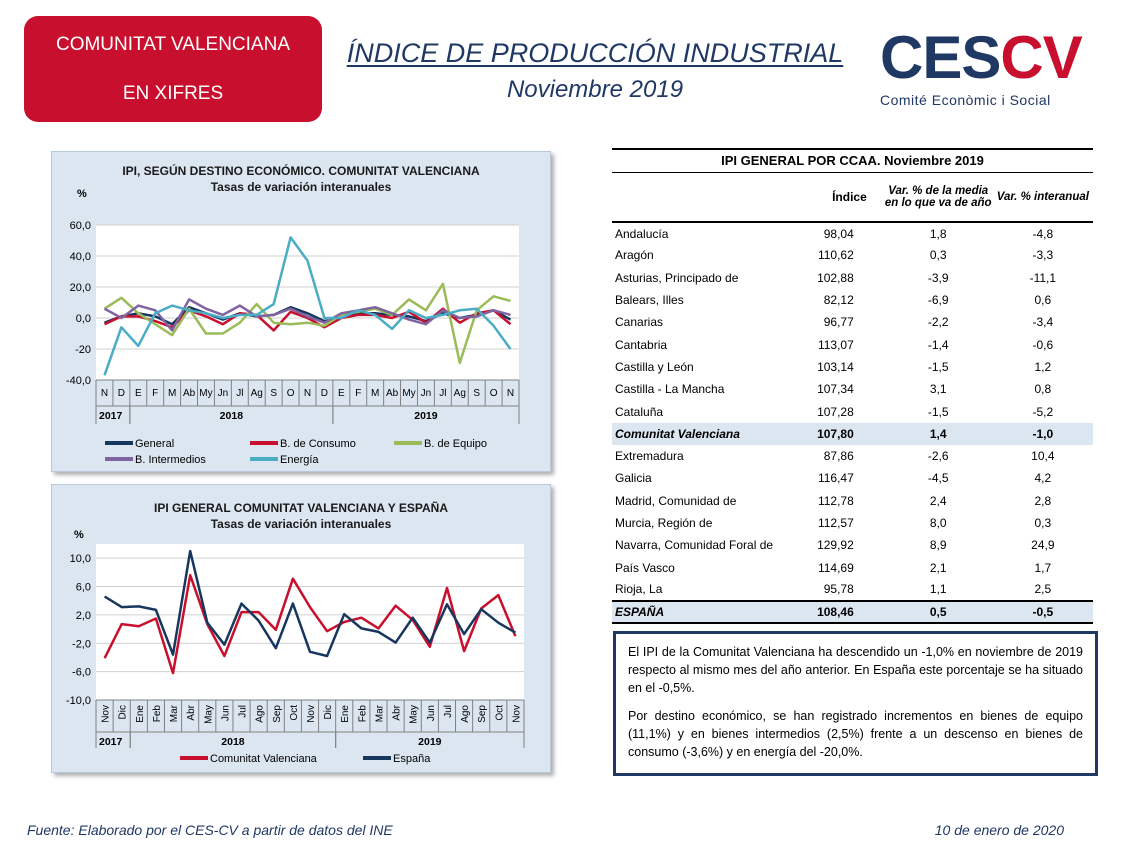  Describe the element at coordinates (375, 393) in the screenshot. I see `x-tick-label: M` at that location.